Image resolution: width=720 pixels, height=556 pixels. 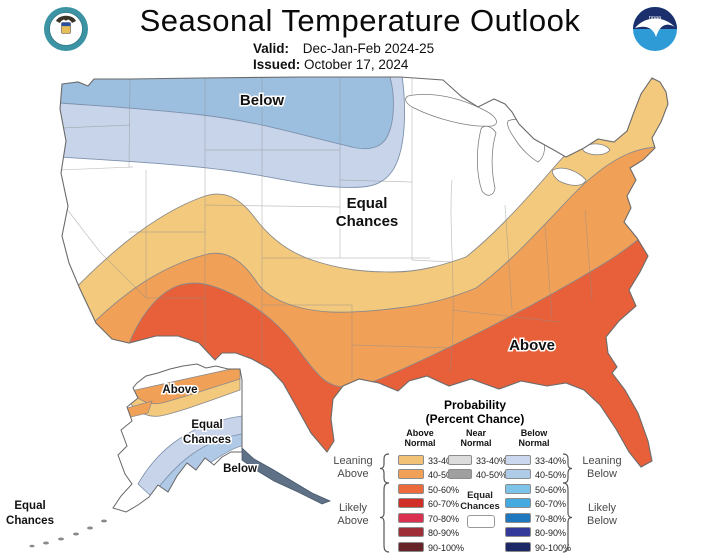 What do you see at coordinates (384, 468) in the screenshot?
I see `brace-leaning-above` at bounding box center [384, 468].